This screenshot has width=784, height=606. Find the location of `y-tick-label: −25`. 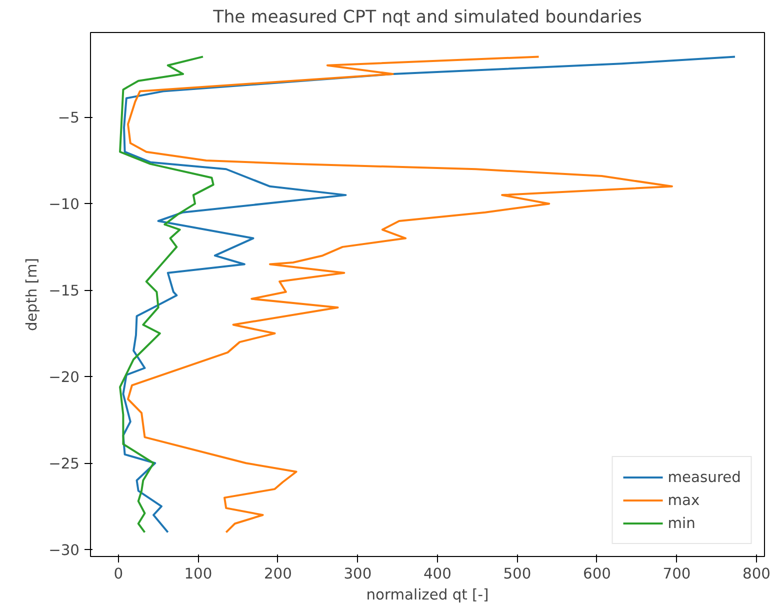

y-tick-label: −25 is located at coordinates (64, 464).